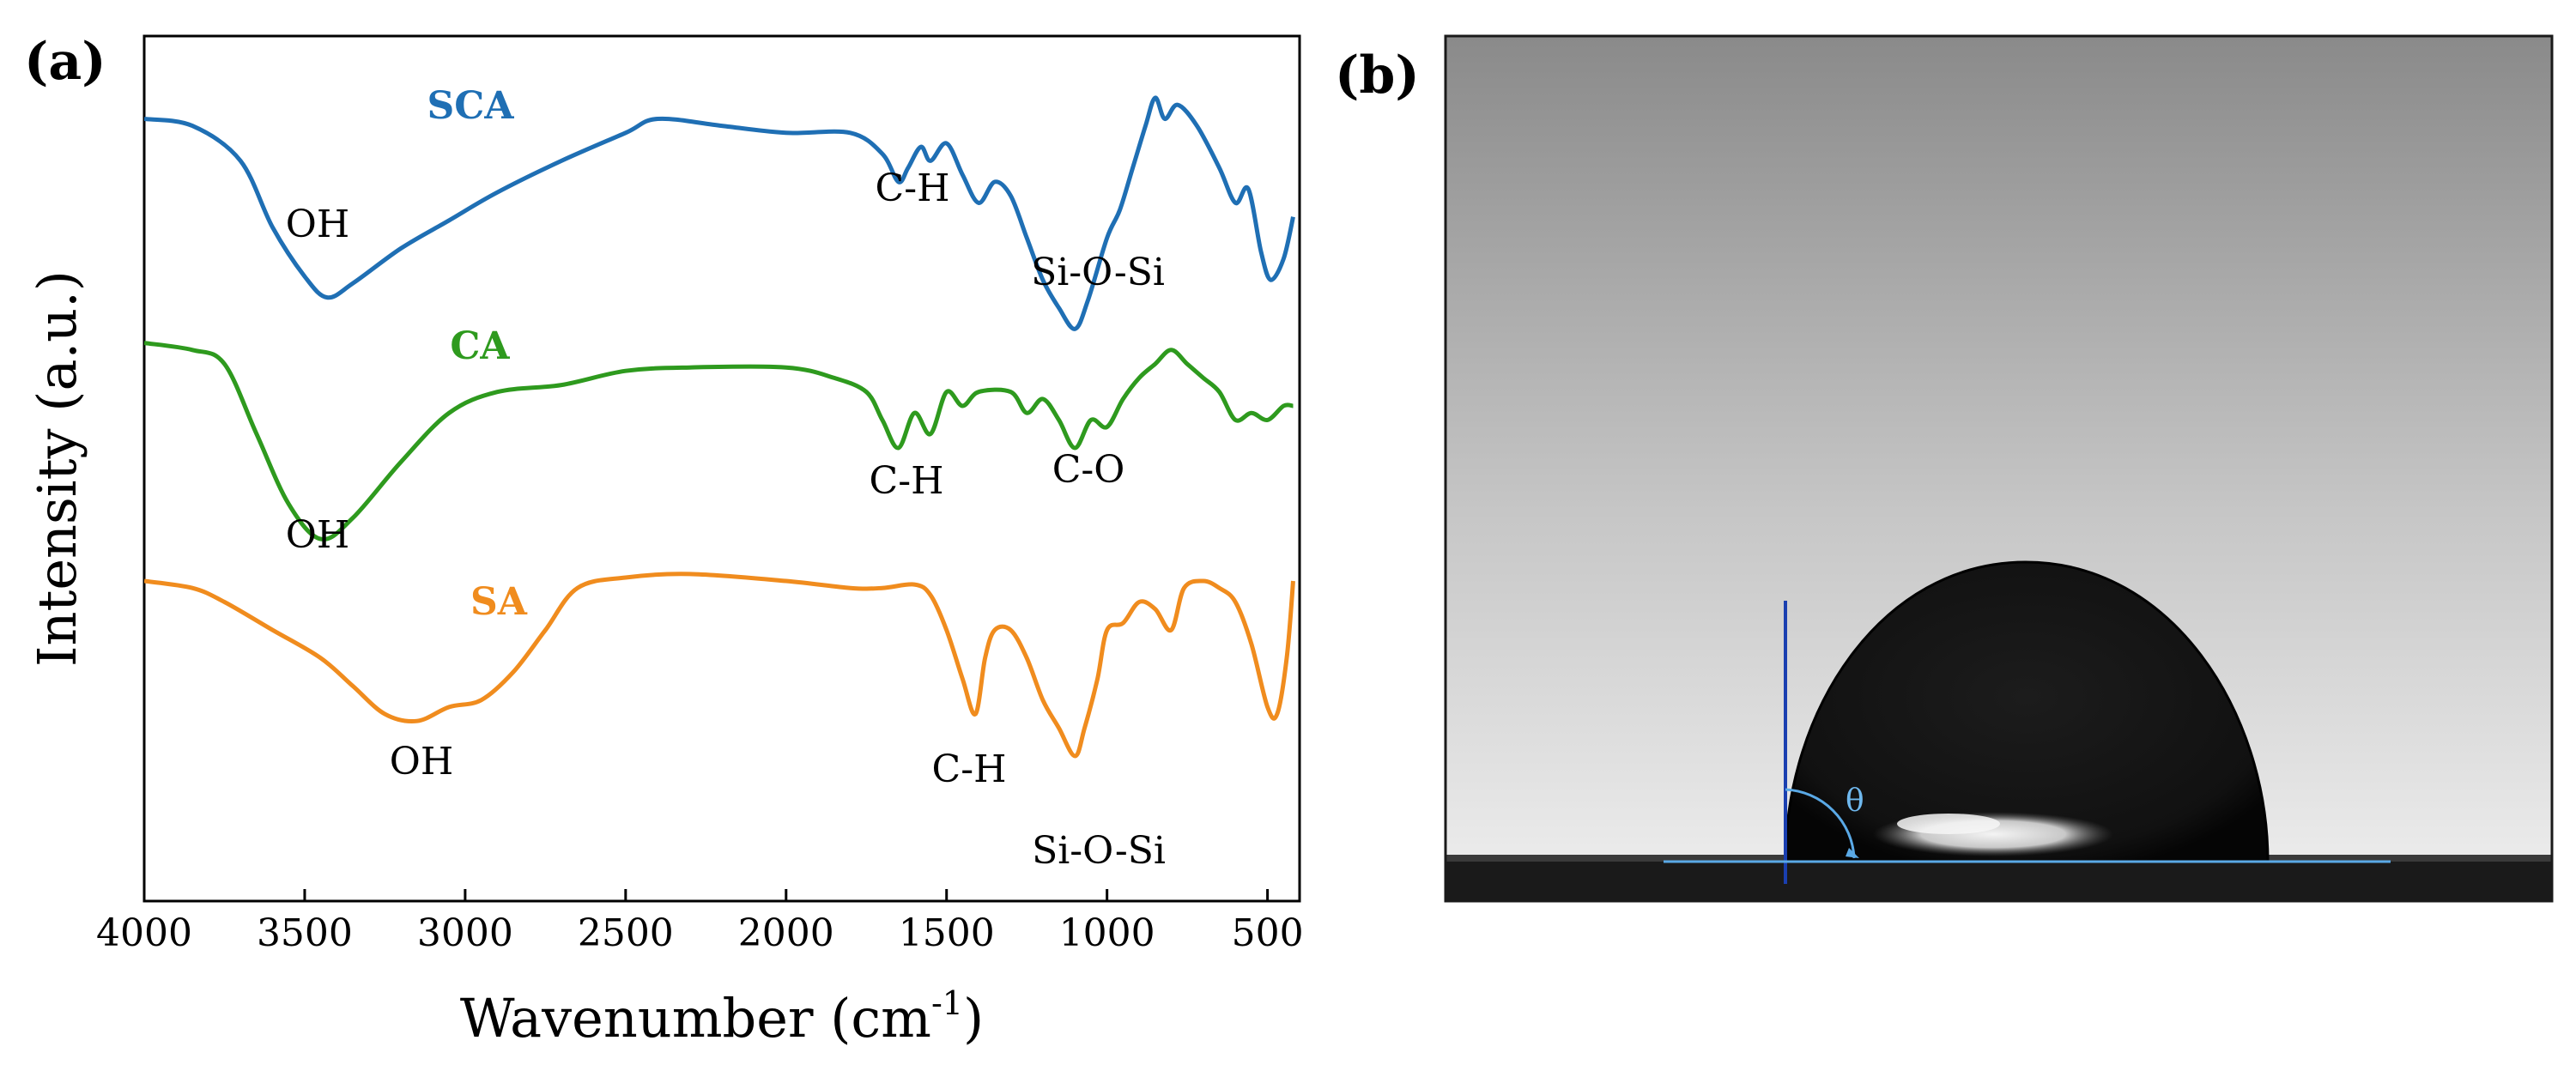 Image resolution: width=2576 pixels, height=1077 pixels. Describe the element at coordinates (57, 469) in the screenshot. I see `y-axis-label: Intensity (a.u.)` at that location.